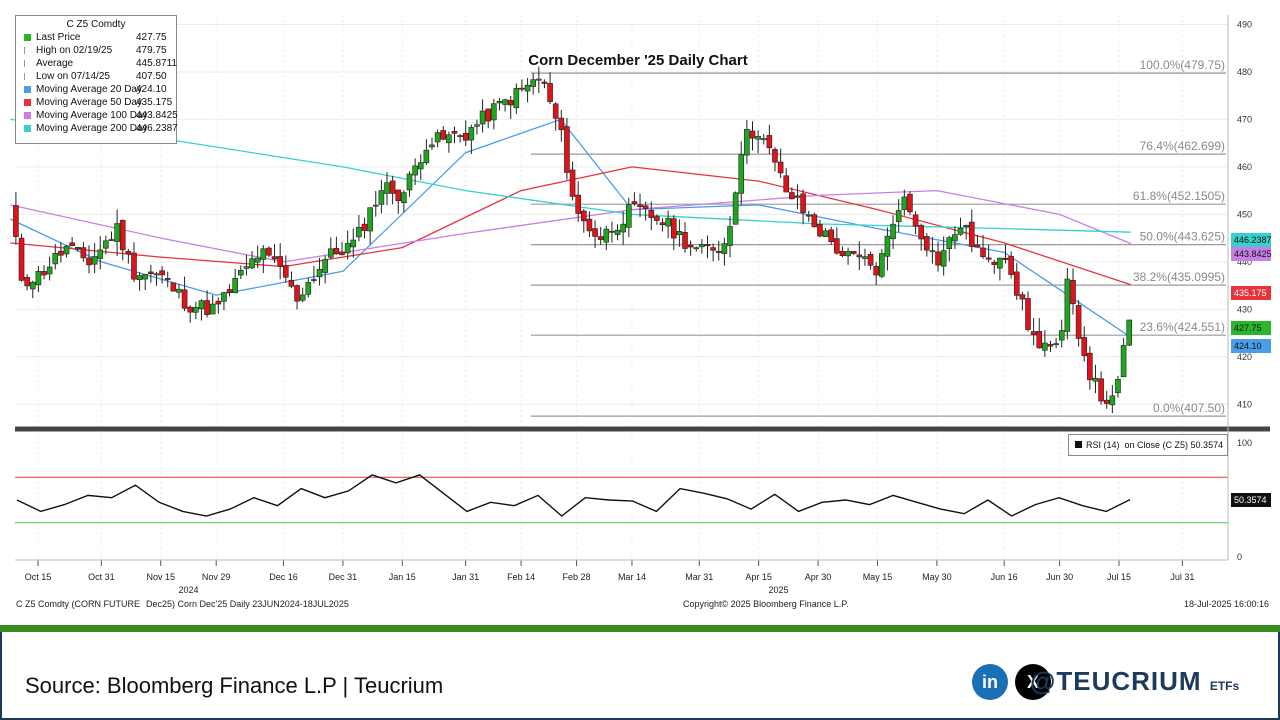 The image size is (1280, 720). What do you see at coordinates (89, 102) in the screenshot?
I see `legend-label: Moving Average 50 Day` at bounding box center [89, 102].